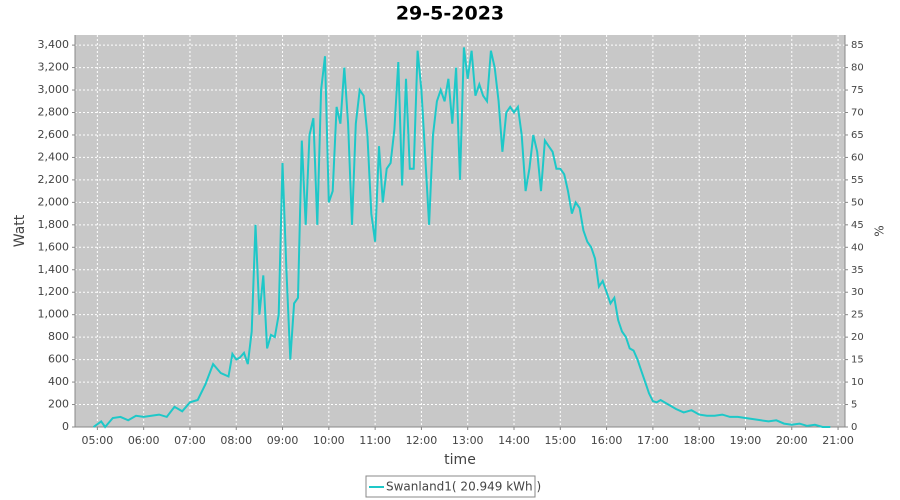 This screenshot has width=900, height=500. What do you see at coordinates (54, 269) in the screenshot?
I see `y-tick-label: 1,400` at bounding box center [54, 269].